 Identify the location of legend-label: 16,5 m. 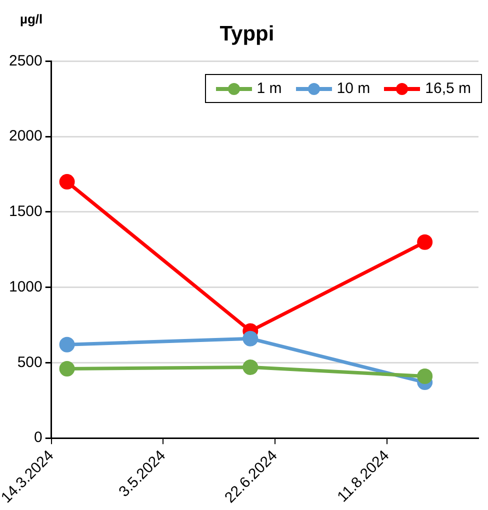
(448, 88).